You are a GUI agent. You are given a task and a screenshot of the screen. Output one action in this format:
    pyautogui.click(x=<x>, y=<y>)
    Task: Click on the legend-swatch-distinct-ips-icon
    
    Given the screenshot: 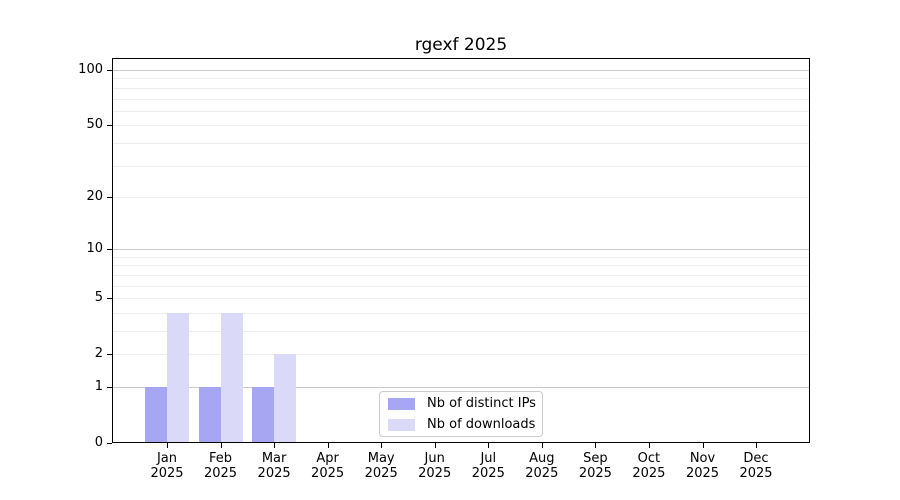 What is the action you would take?
    pyautogui.click(x=401, y=403)
    